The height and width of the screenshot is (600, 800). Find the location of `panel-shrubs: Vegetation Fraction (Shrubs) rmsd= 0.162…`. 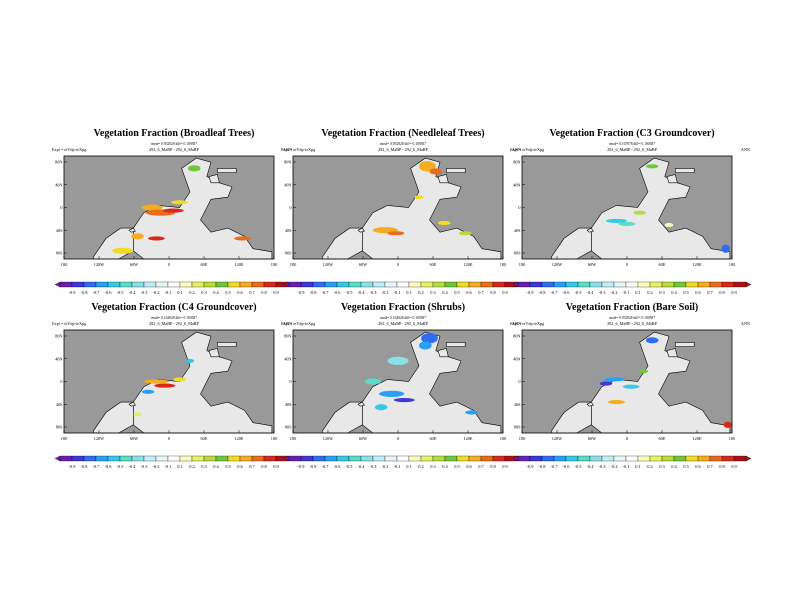

panel-shrubs: Vegetation Fraction (Shrubs) rmsd= 0.162… is located at coordinates (402, 389).